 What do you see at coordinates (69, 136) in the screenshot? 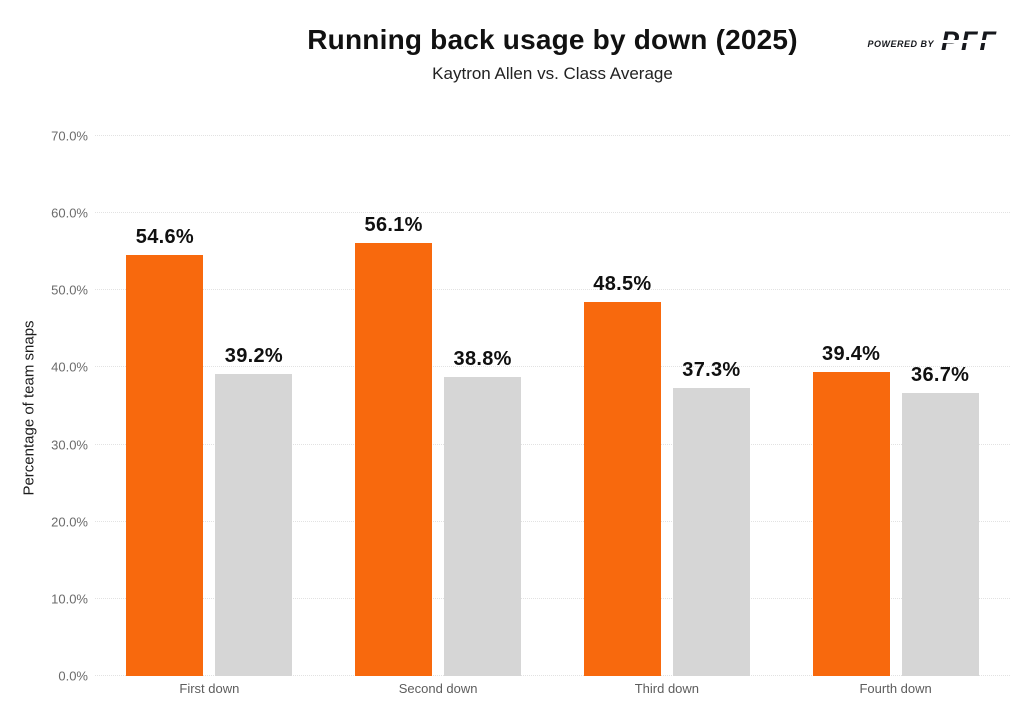
I see `y-tick-label-70: 70.0%` at bounding box center [69, 136].